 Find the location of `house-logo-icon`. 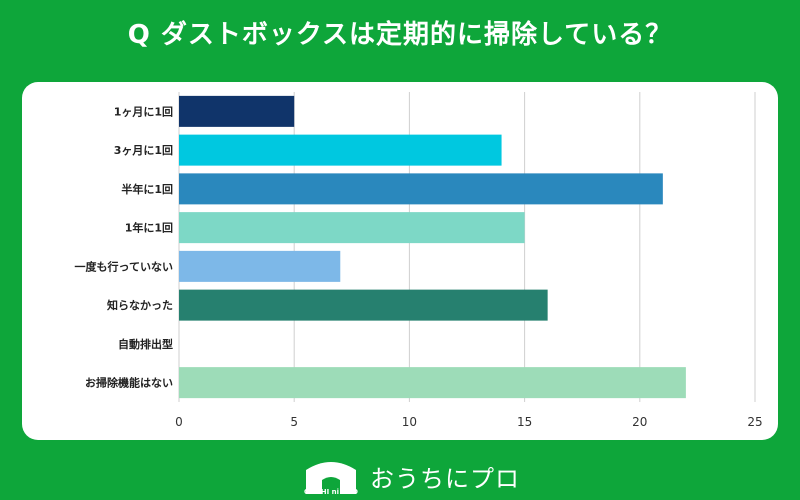

house-logo-icon is located at coordinates (331, 478).